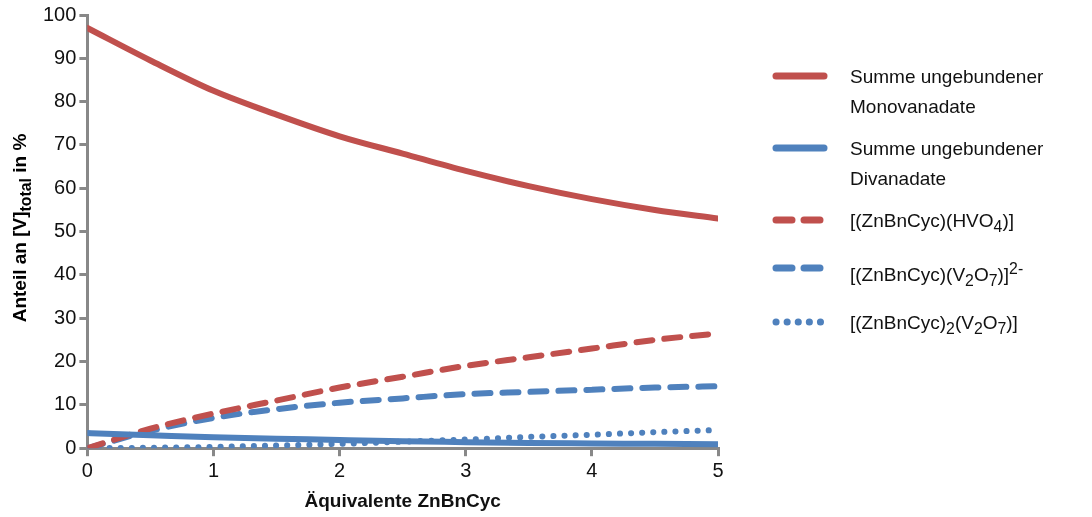 Image resolution: width=1092 pixels, height=517 pixels. Describe the element at coordinates (213, 469) in the screenshot. I see `x-tick-label: 1` at that location.